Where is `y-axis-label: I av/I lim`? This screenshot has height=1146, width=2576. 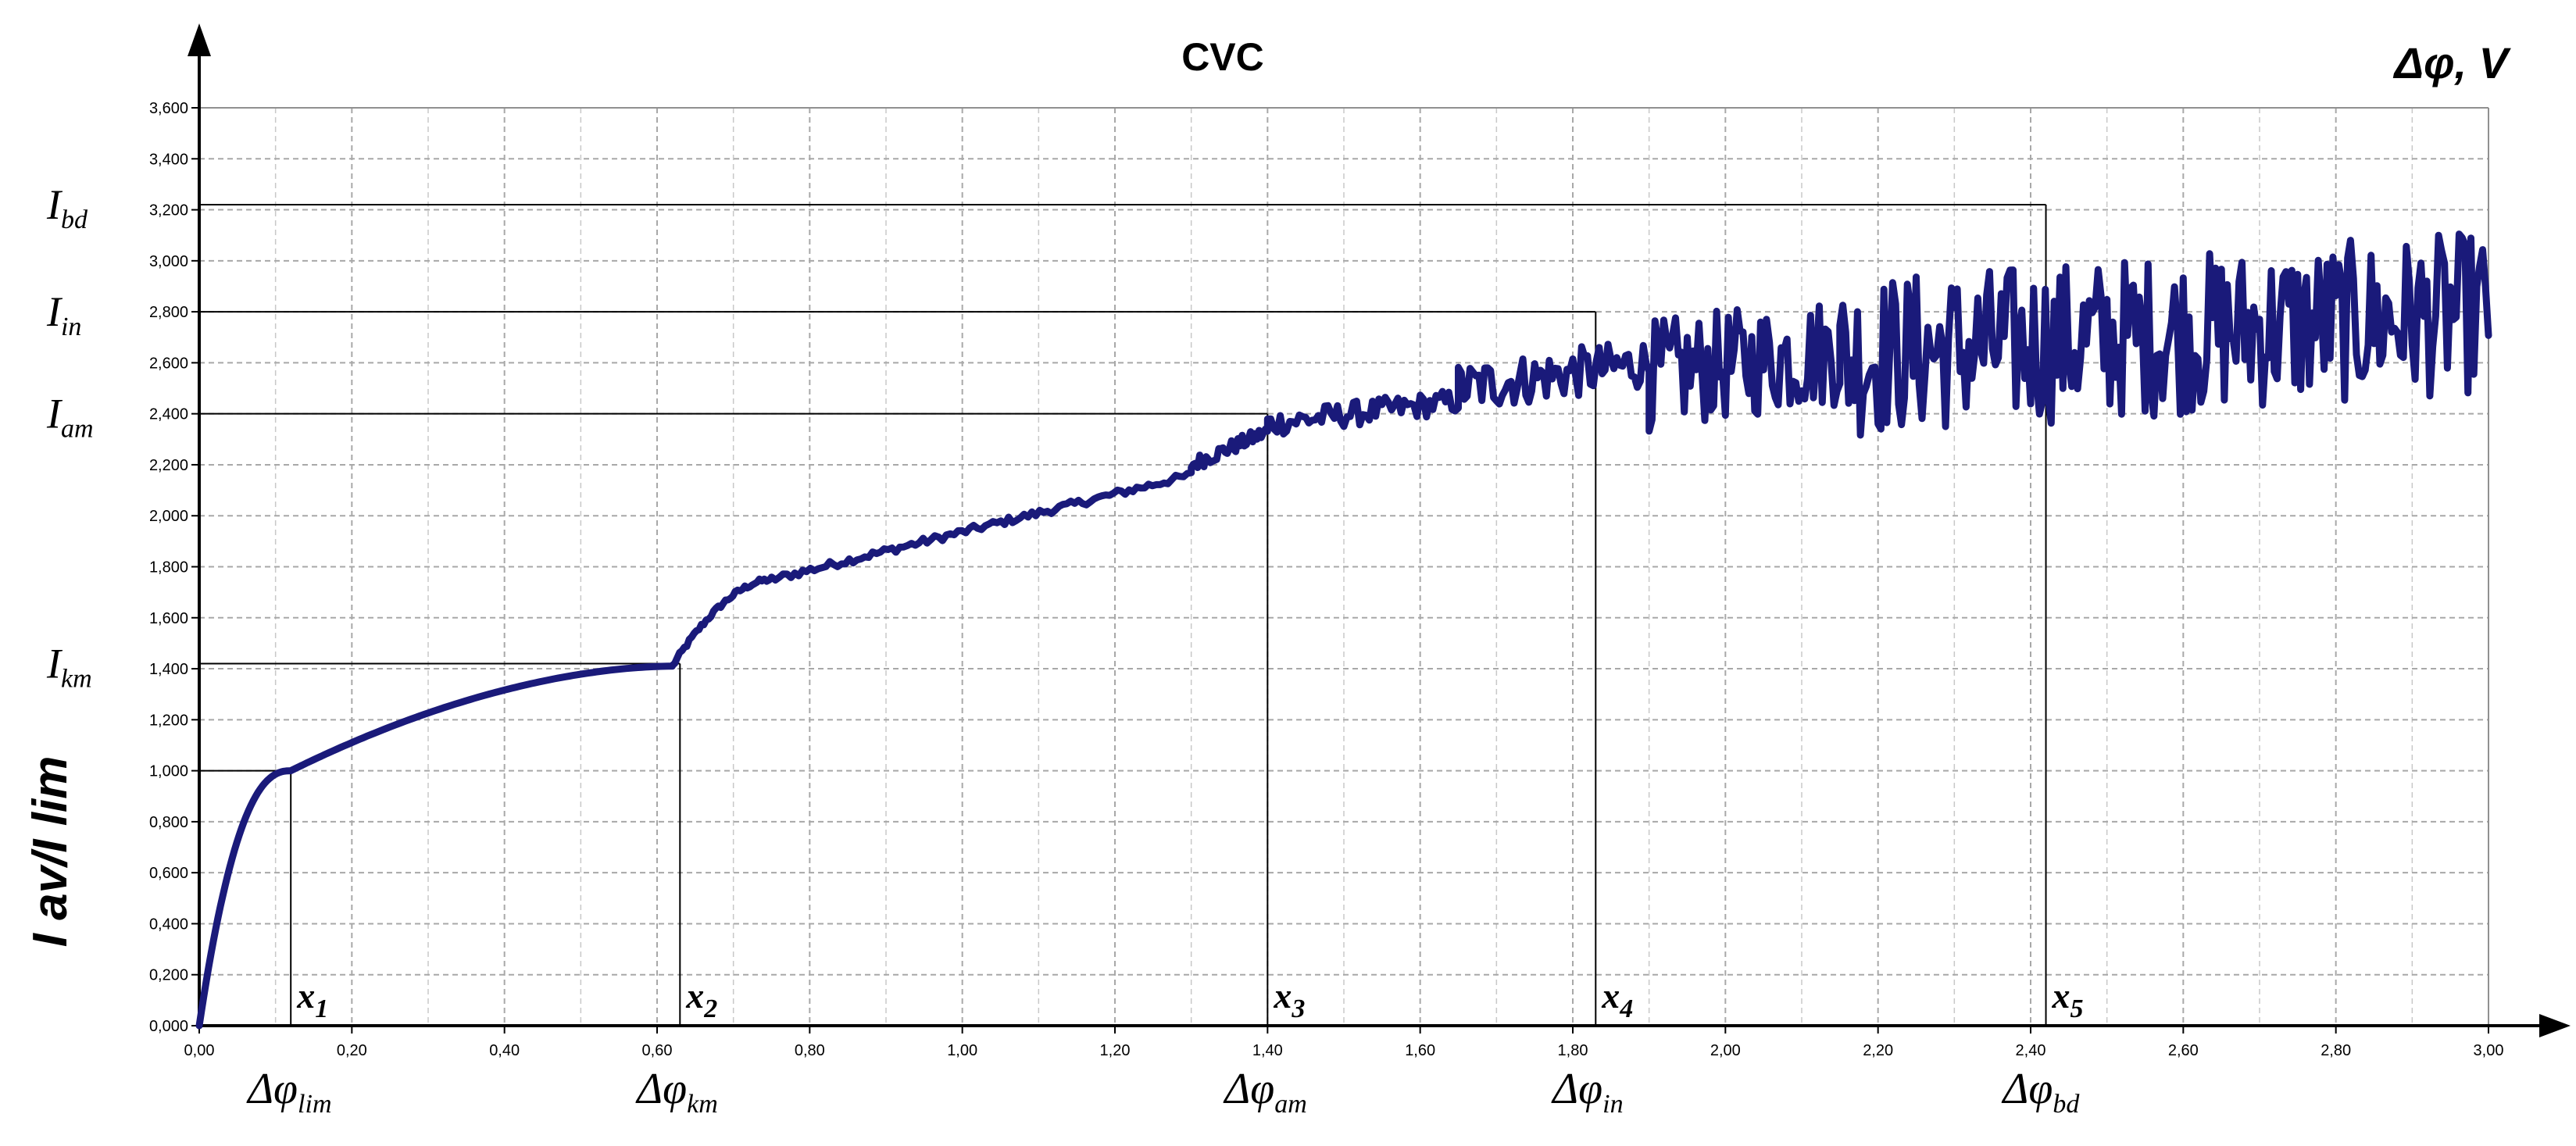 y-axis-label: I av/I lim is located at coordinates (50, 852).